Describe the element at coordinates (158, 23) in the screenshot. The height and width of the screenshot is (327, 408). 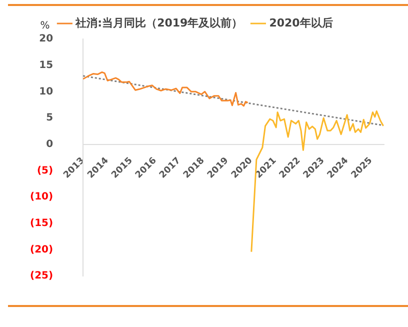
I see `legend-label: 社消:当月同比（2019年及以前）` at that location.